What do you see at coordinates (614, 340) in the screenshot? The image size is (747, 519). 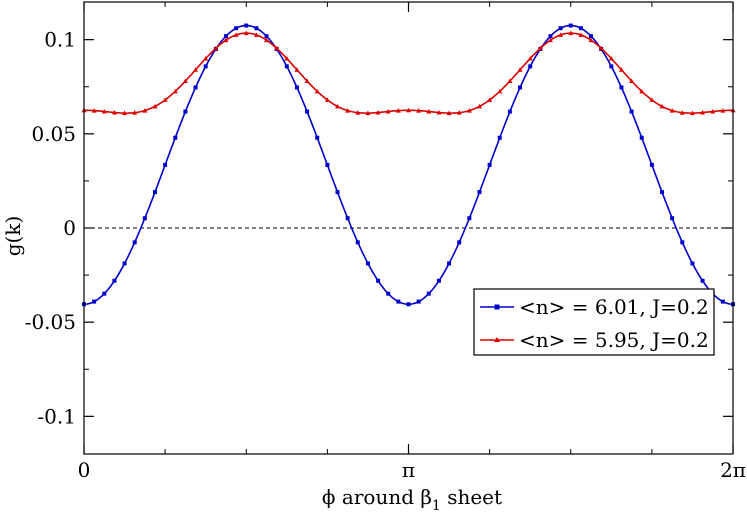 I see `legend-label-2: <n> = 5.95, J=0.2` at bounding box center [614, 340].